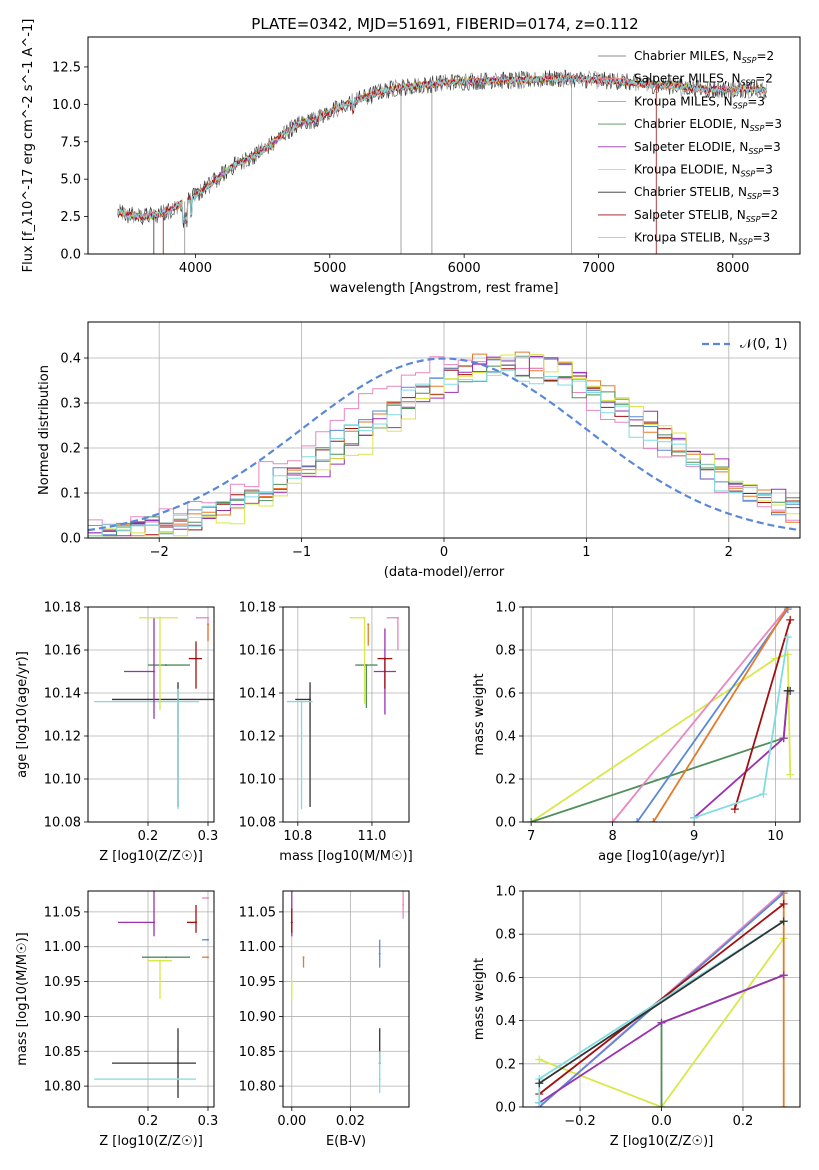  Describe the element at coordinates (297, 836) in the screenshot. I see `x-tick-label: 10.8` at that location.